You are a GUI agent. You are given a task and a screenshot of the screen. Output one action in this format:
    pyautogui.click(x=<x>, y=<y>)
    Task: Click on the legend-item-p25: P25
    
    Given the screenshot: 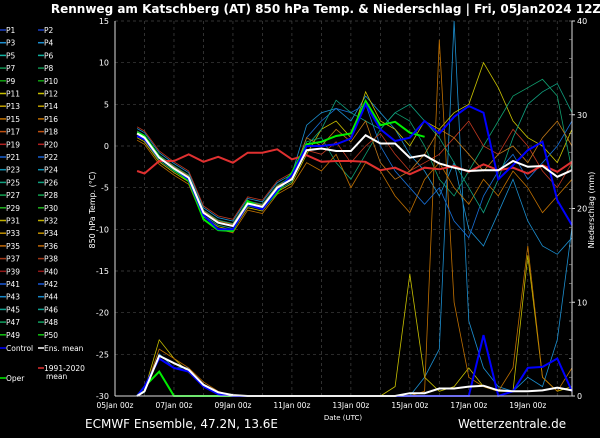 What is the action you would take?
    pyautogui.click(x=10, y=182)
    